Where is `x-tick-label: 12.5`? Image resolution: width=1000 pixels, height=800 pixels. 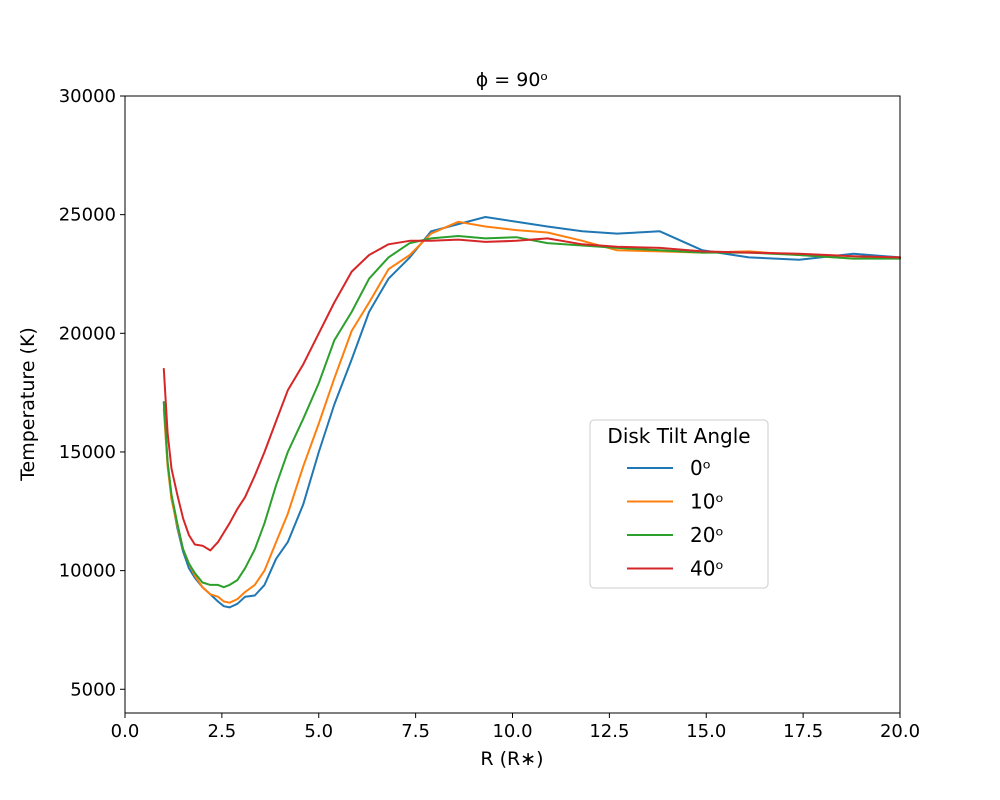 x-tick-label: 12.5 is located at coordinates (609, 731).